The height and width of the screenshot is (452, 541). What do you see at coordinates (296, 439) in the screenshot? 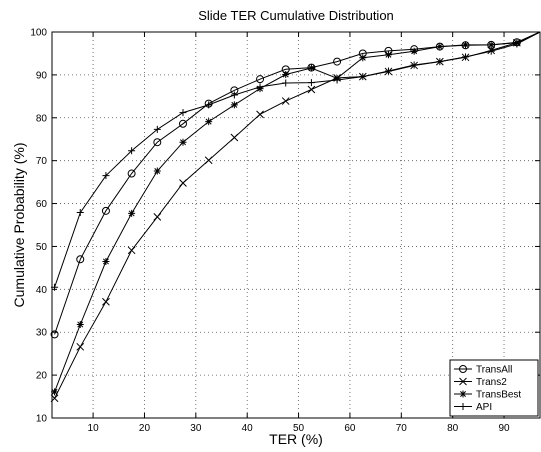
I see `x-axis-title: TER (%)` at bounding box center [296, 439].